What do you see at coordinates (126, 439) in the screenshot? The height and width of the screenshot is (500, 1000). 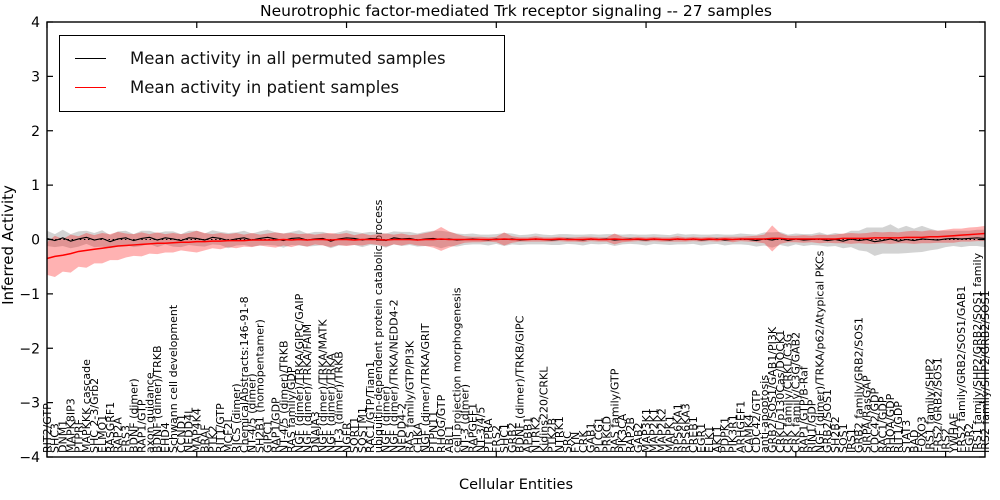 I see `x-tick-label: FRS3` at bounding box center [126, 439].